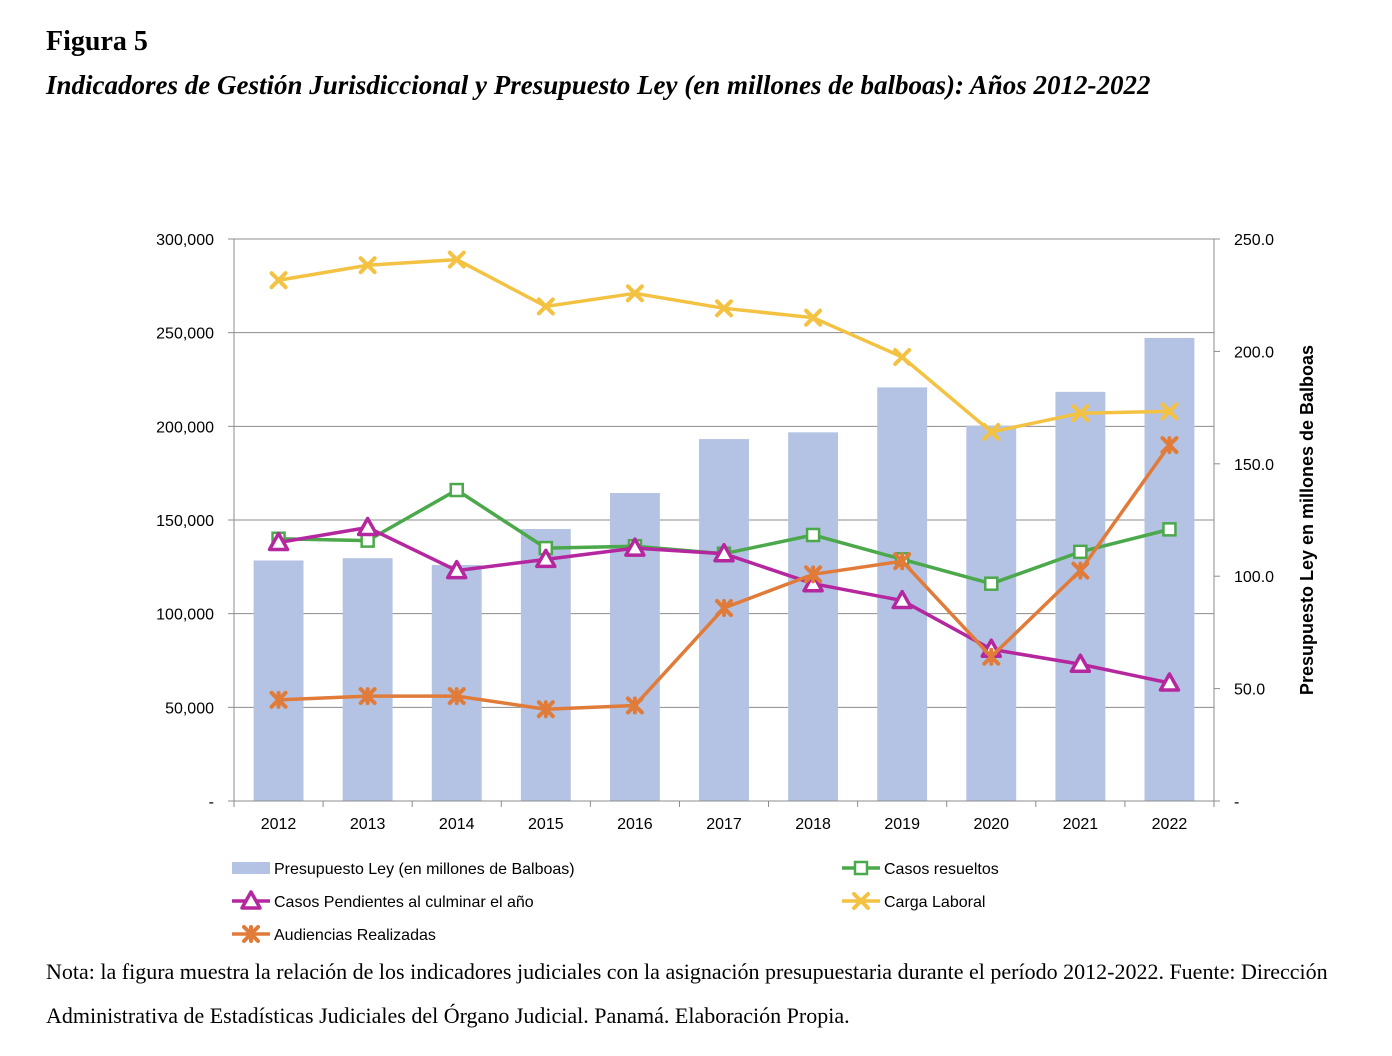  Describe the element at coordinates (355, 935) in the screenshot. I see `legend-label: Audiencias Realizadas` at that location.